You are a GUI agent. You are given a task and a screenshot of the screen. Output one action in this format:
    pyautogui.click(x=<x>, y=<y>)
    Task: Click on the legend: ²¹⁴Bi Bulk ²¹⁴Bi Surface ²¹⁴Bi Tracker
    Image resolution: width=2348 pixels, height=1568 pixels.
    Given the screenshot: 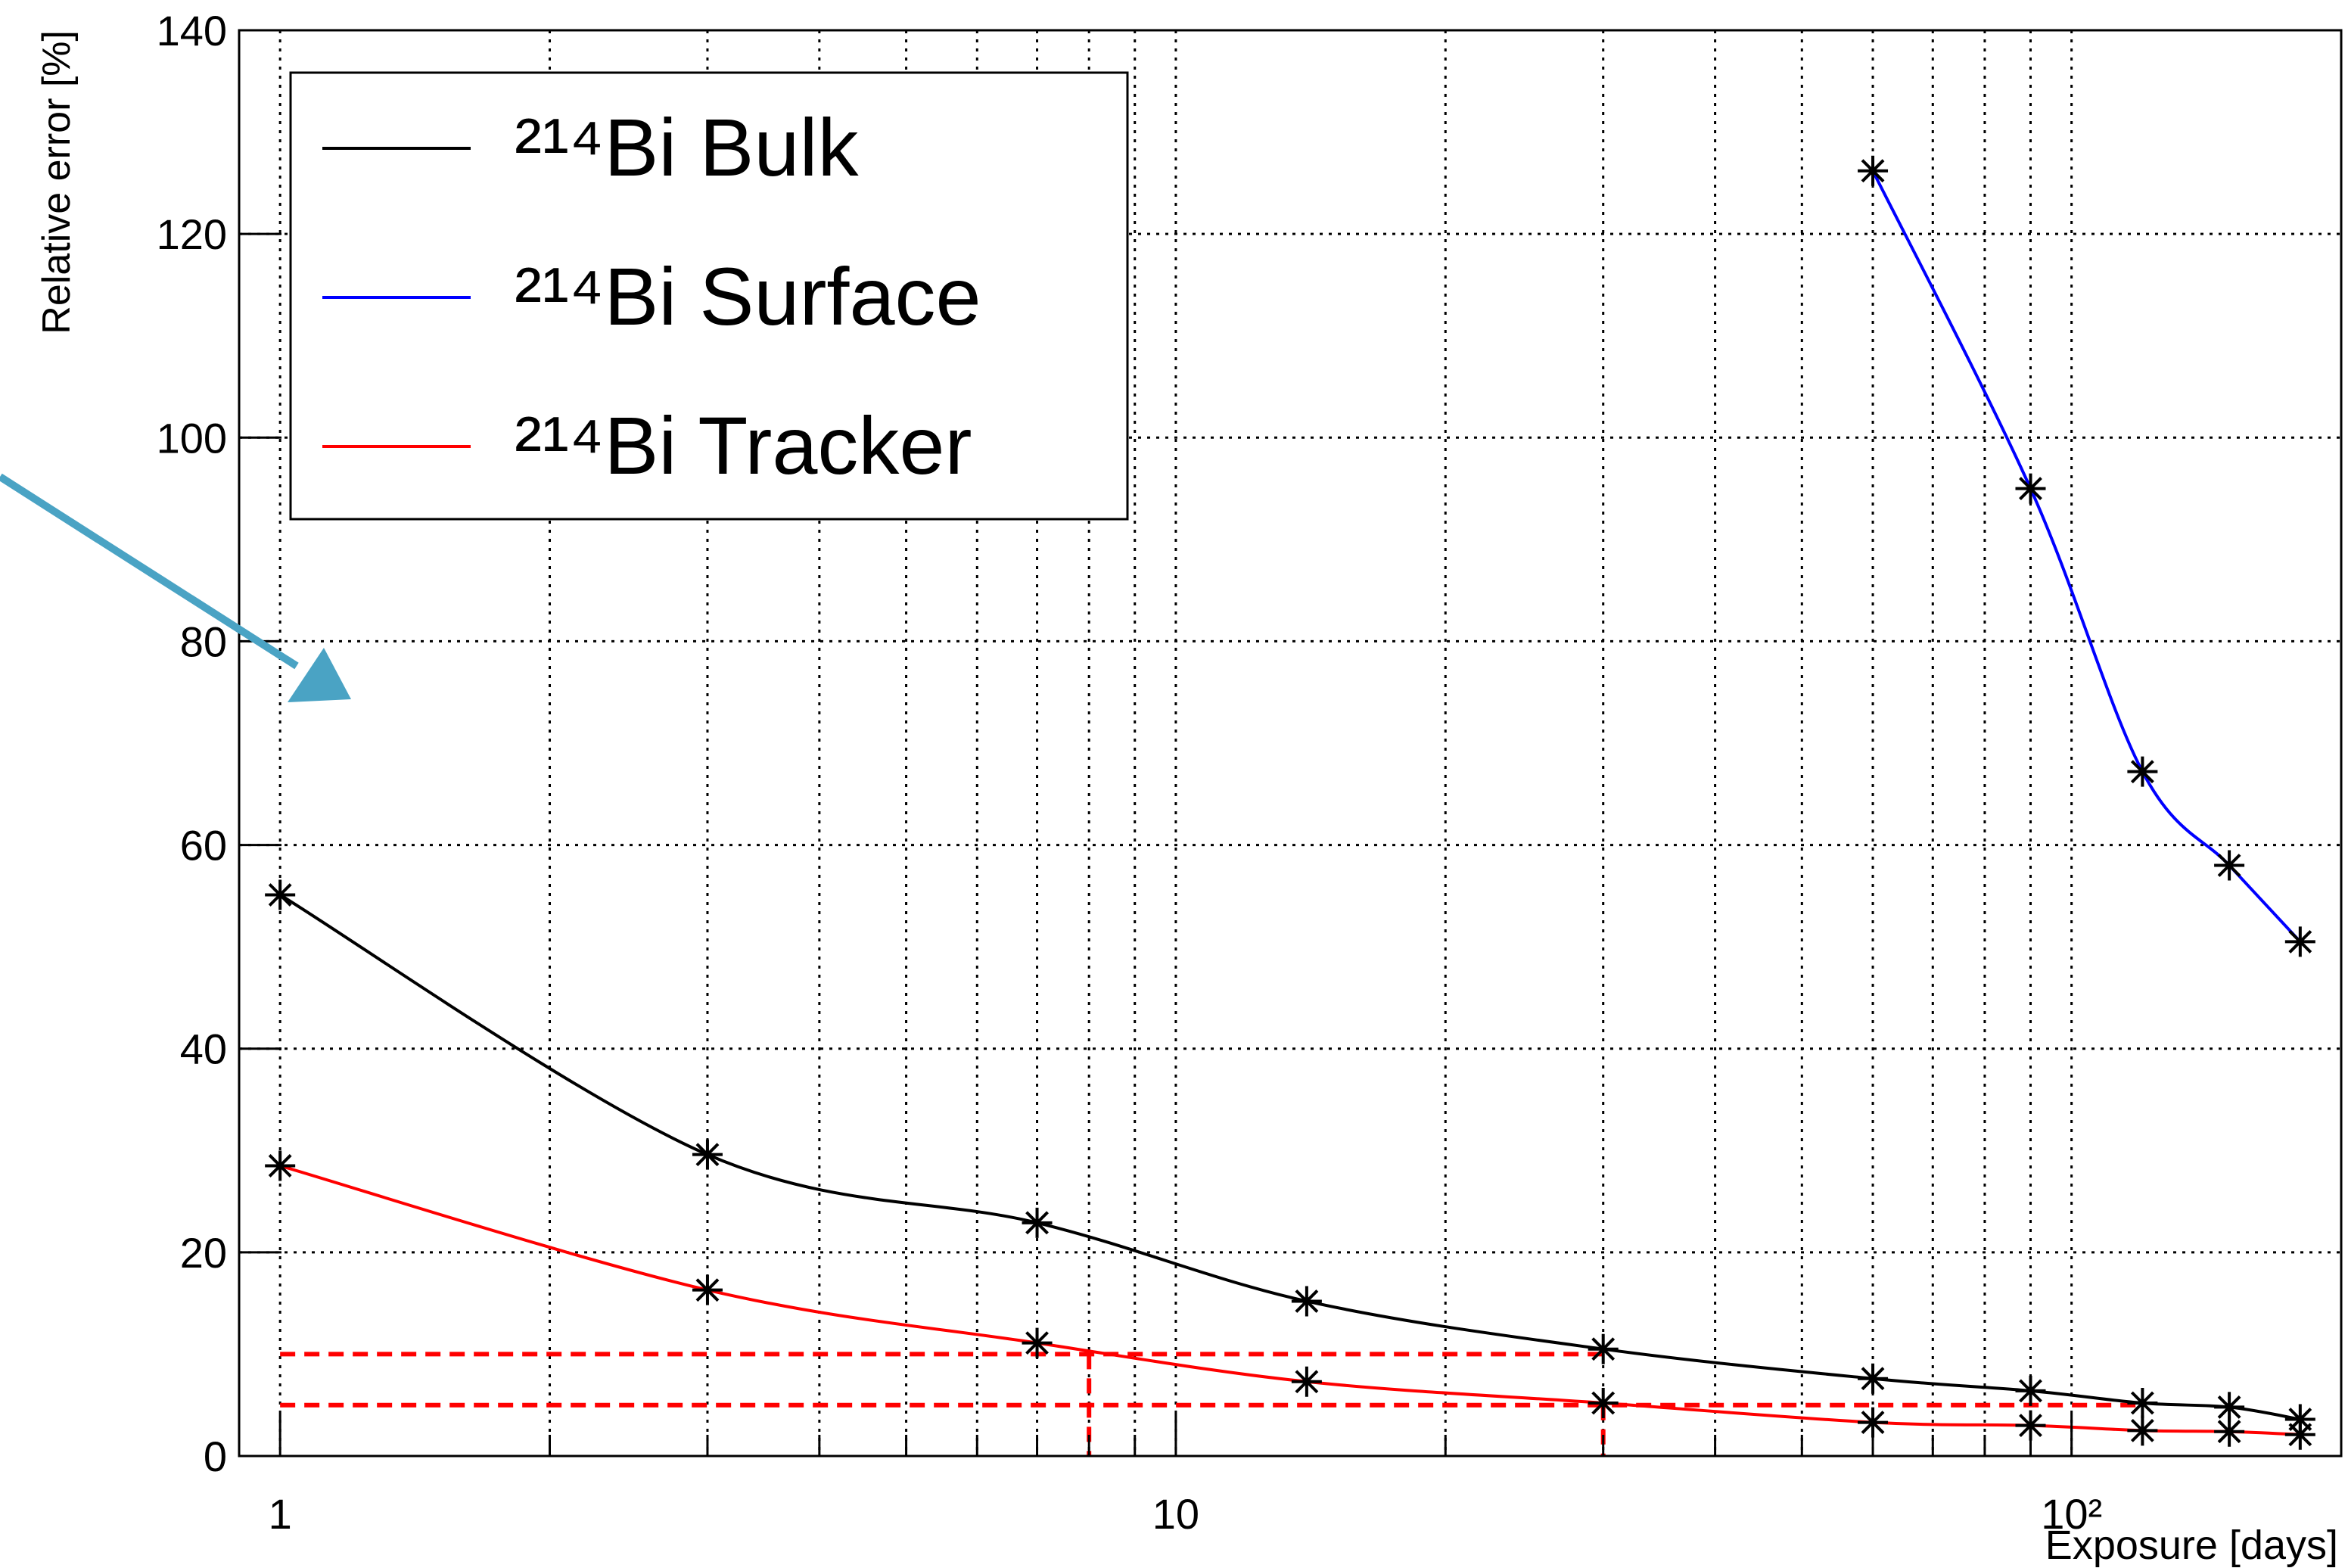 What is the action you would take?
    pyautogui.click(x=709, y=296)
    